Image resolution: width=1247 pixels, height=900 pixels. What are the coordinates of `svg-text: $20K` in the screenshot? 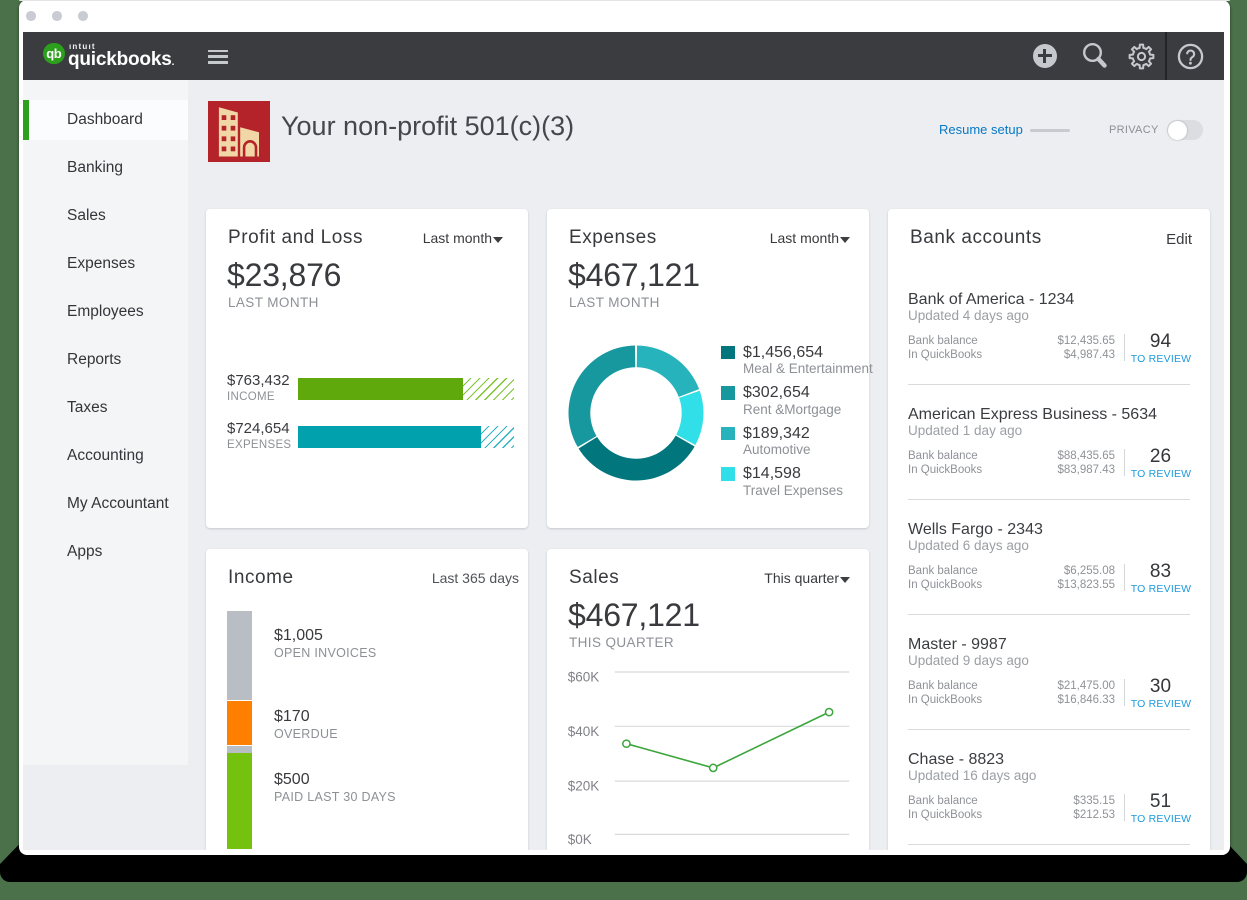 It's located at (584, 786).